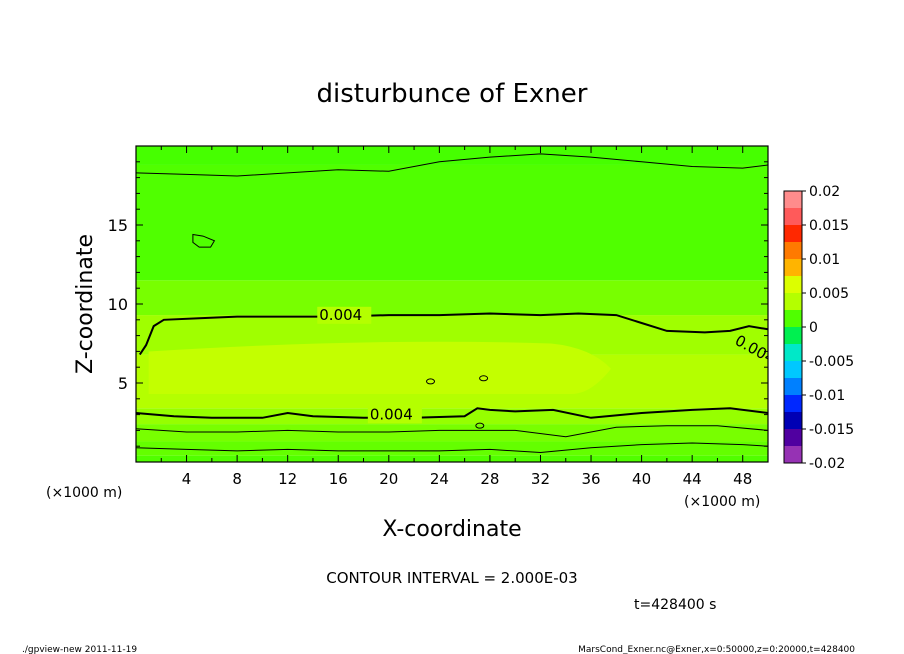  Describe the element at coordinates (742, 479) in the screenshot. I see `x-tick-label: 48` at that location.